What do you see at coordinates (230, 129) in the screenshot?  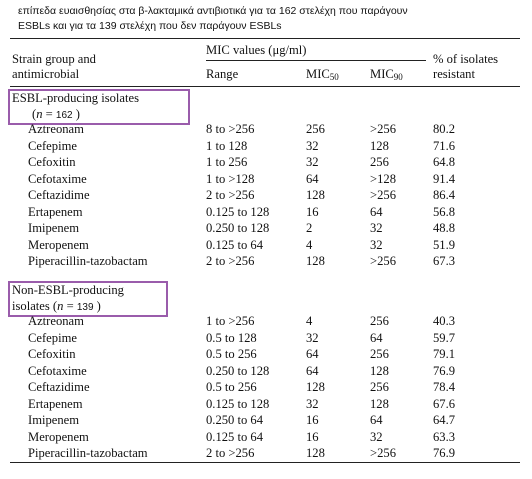 I see `table-cell-range: 8 to >256` at bounding box center [230, 129].